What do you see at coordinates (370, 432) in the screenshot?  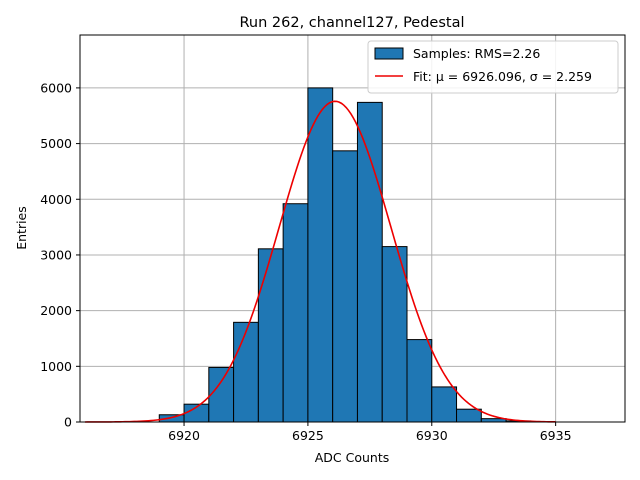 I see `x-axis-ticks: 6920 6925 6930 6935` at bounding box center [370, 432].